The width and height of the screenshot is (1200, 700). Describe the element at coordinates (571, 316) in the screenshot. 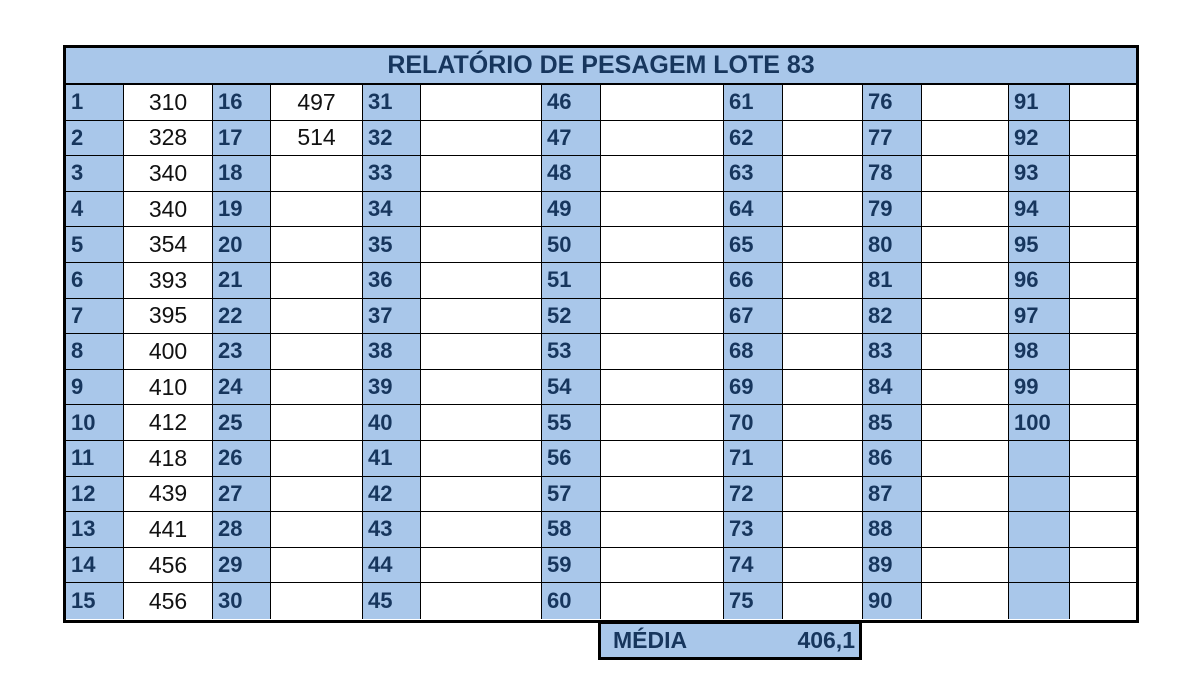

I see `sample-number-cell: 52` at that location.